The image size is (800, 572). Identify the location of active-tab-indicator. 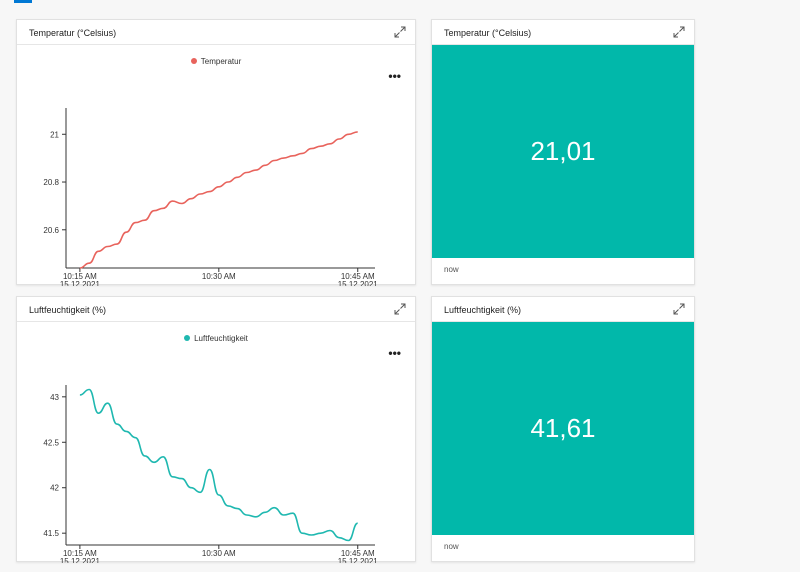
(23, 1).